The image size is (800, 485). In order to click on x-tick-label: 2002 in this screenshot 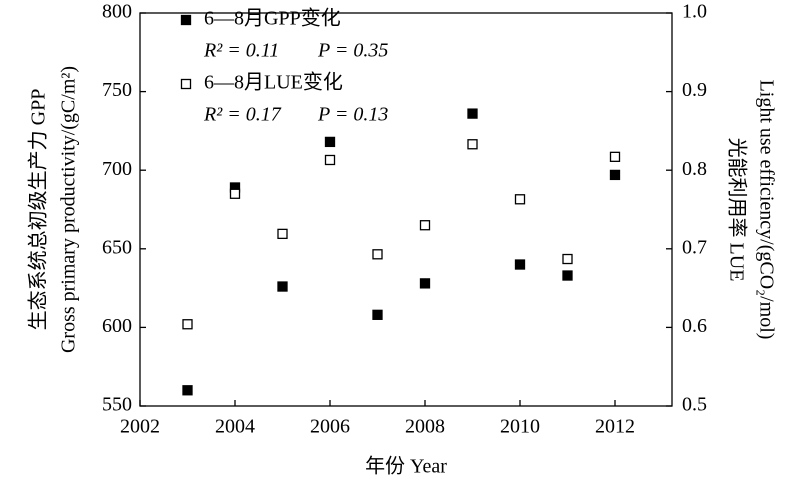, I will do `click(140, 427)`.